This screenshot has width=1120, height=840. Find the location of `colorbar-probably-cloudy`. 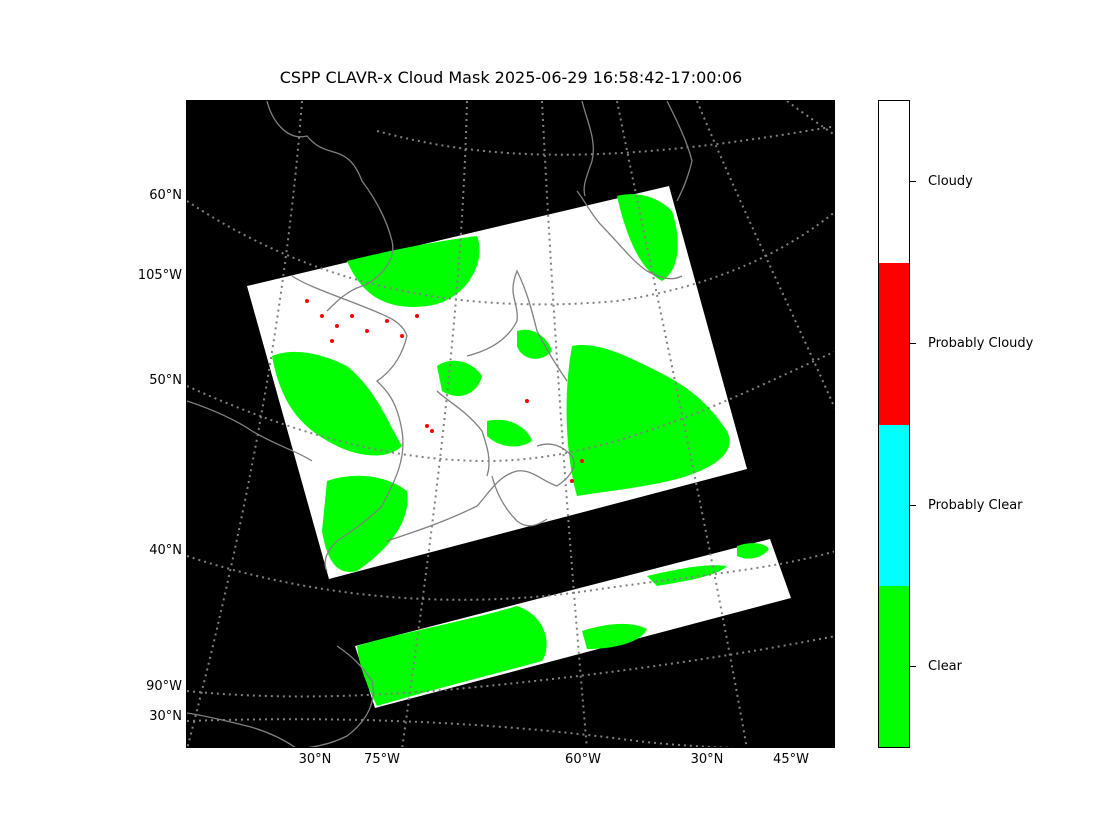

colorbar-probably-cloudy is located at coordinates (894, 344).